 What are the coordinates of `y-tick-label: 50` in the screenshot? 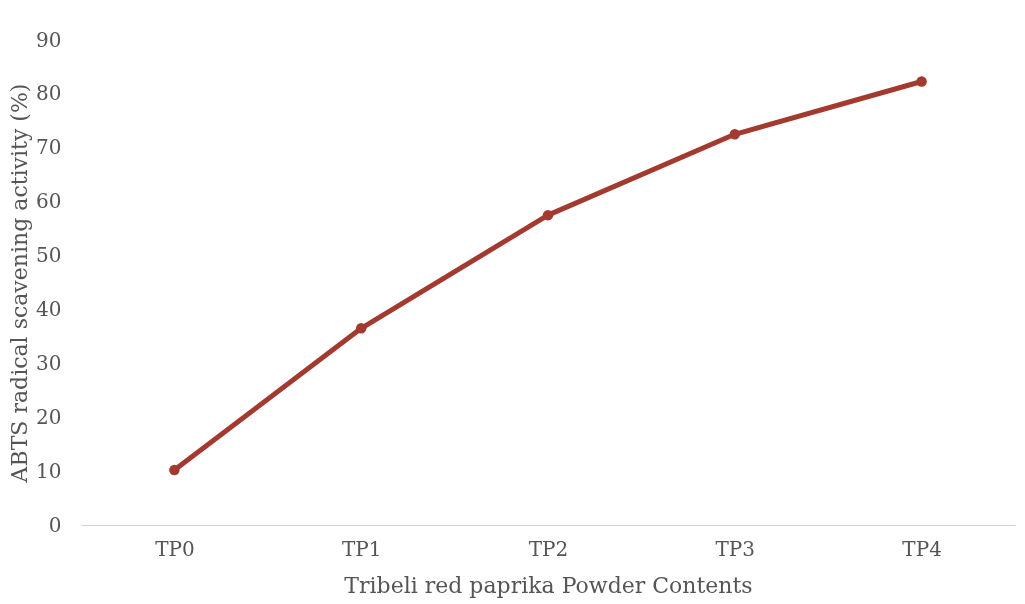 It's located at (49, 255).